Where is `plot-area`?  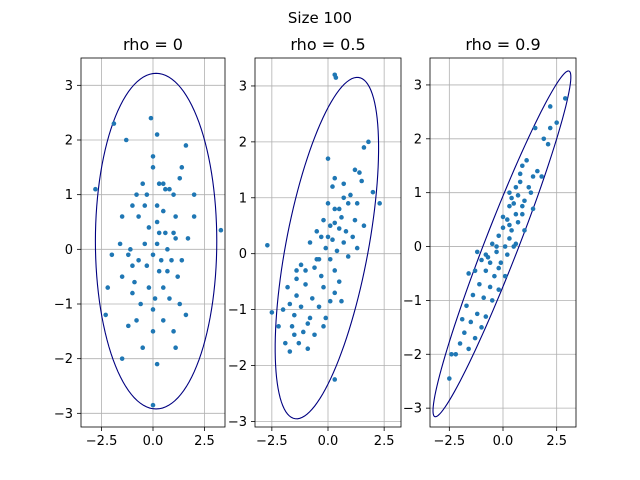 plot-area is located at coordinates (158, 241).